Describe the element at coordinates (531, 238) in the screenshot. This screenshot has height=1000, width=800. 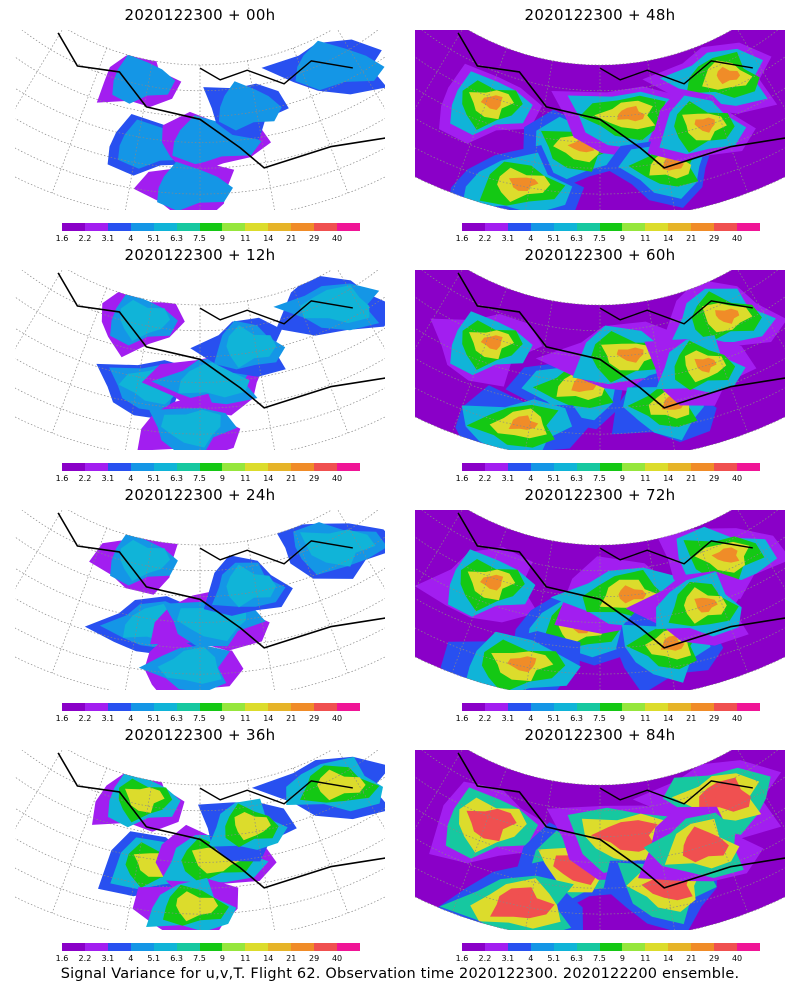
I see `colorbar-label: 4` at that location.